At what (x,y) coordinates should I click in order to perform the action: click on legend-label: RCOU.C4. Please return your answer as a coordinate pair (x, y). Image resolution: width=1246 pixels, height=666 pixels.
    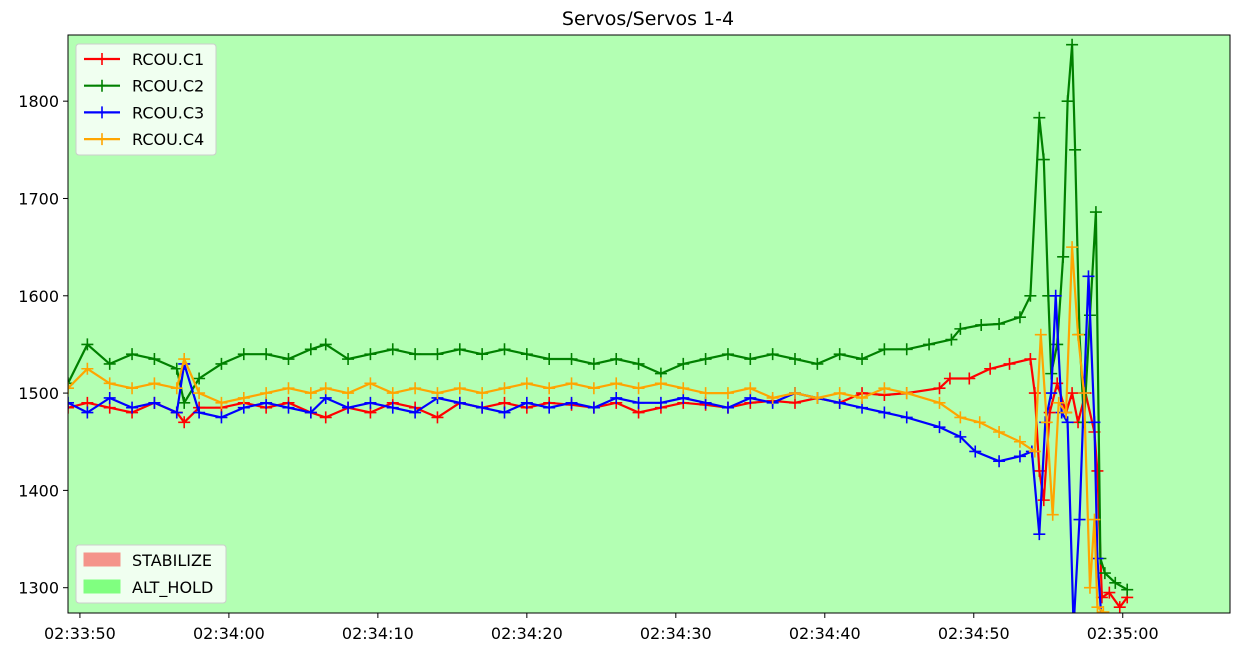
    Looking at the image, I should click on (168, 139).